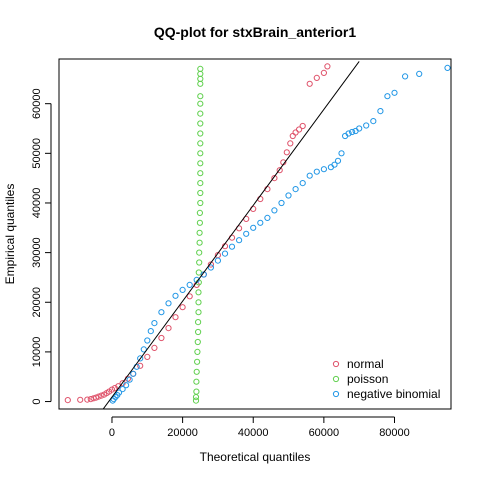  Describe the element at coordinates (37, 252) in the screenshot. I see `y-tick-label: 30000` at that location.